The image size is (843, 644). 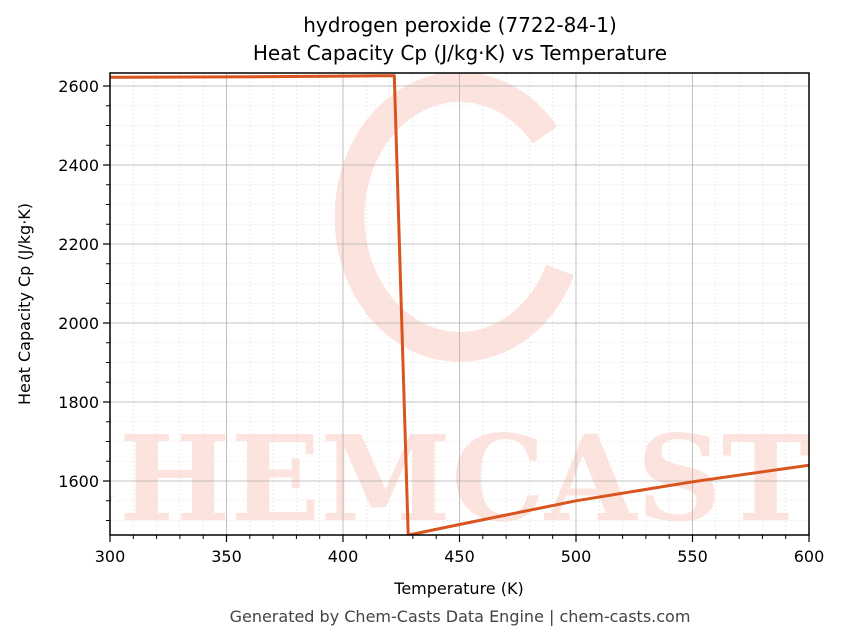 I want to click on x-tick-label: 350, so click(x=226, y=556).